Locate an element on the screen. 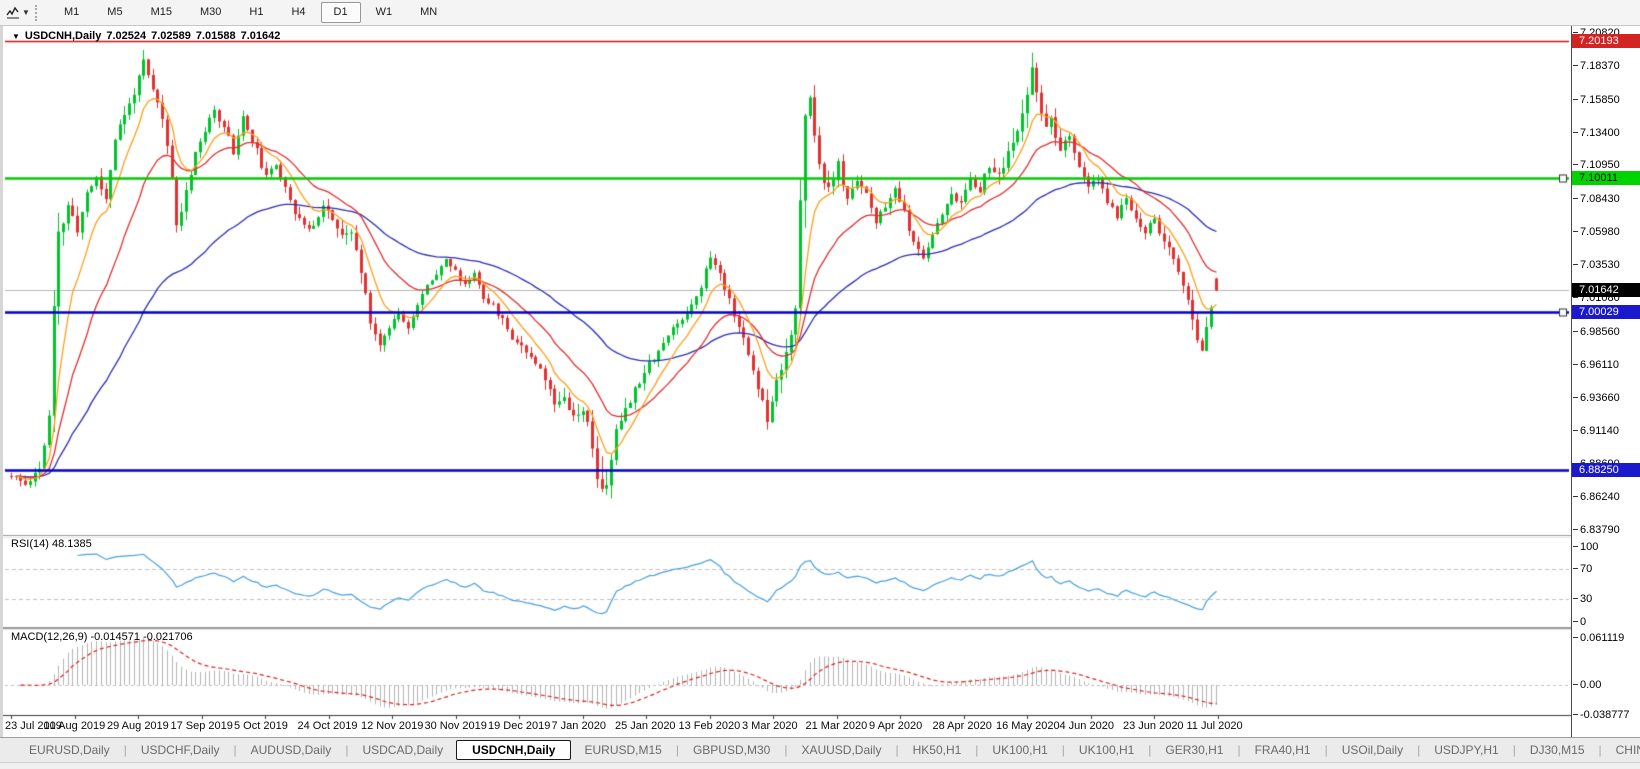 This screenshot has width=1640, height=769. date-axis-label: 30 Nov 2019 is located at coordinates (455, 726).